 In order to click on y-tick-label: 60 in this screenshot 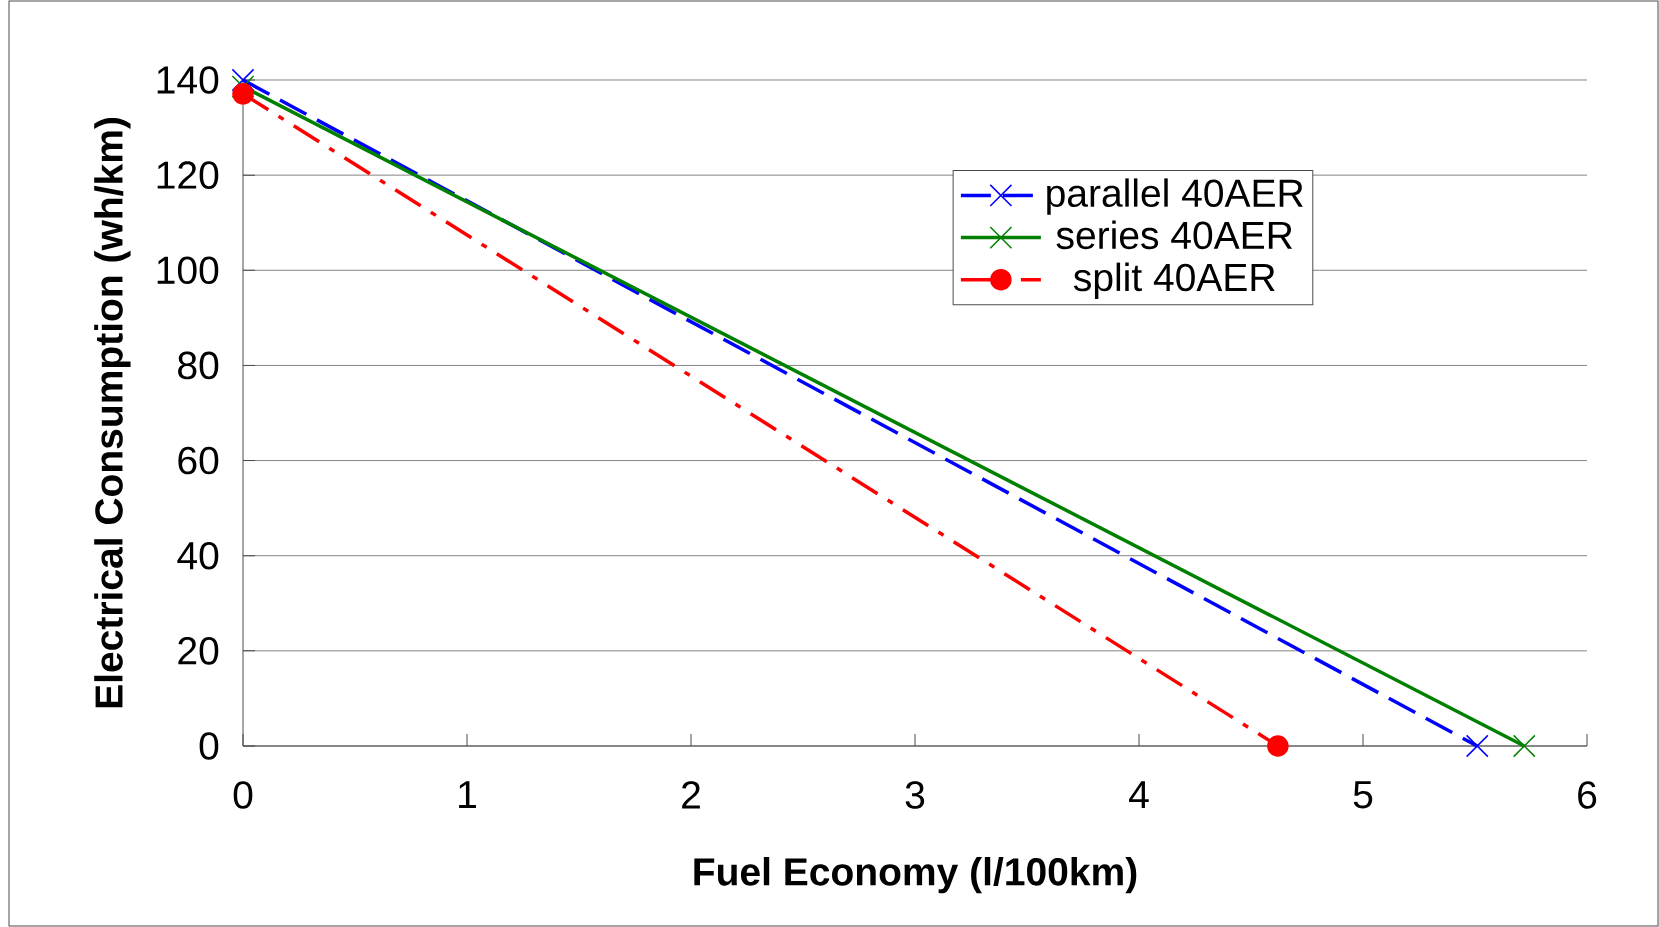, I will do `click(198, 460)`.